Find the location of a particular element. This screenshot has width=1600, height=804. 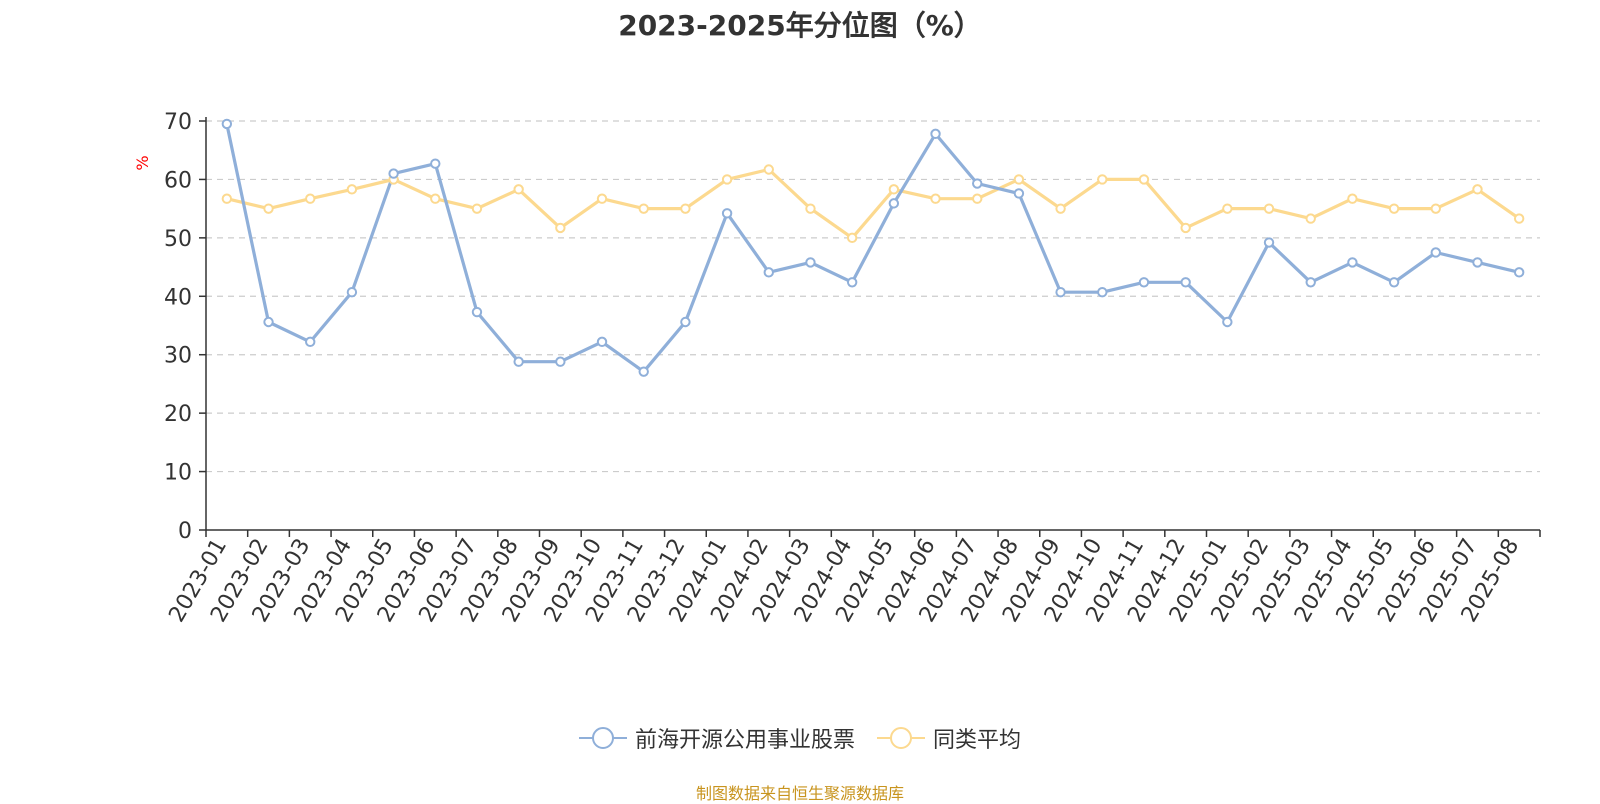

series-line-average is located at coordinates (873, 203).